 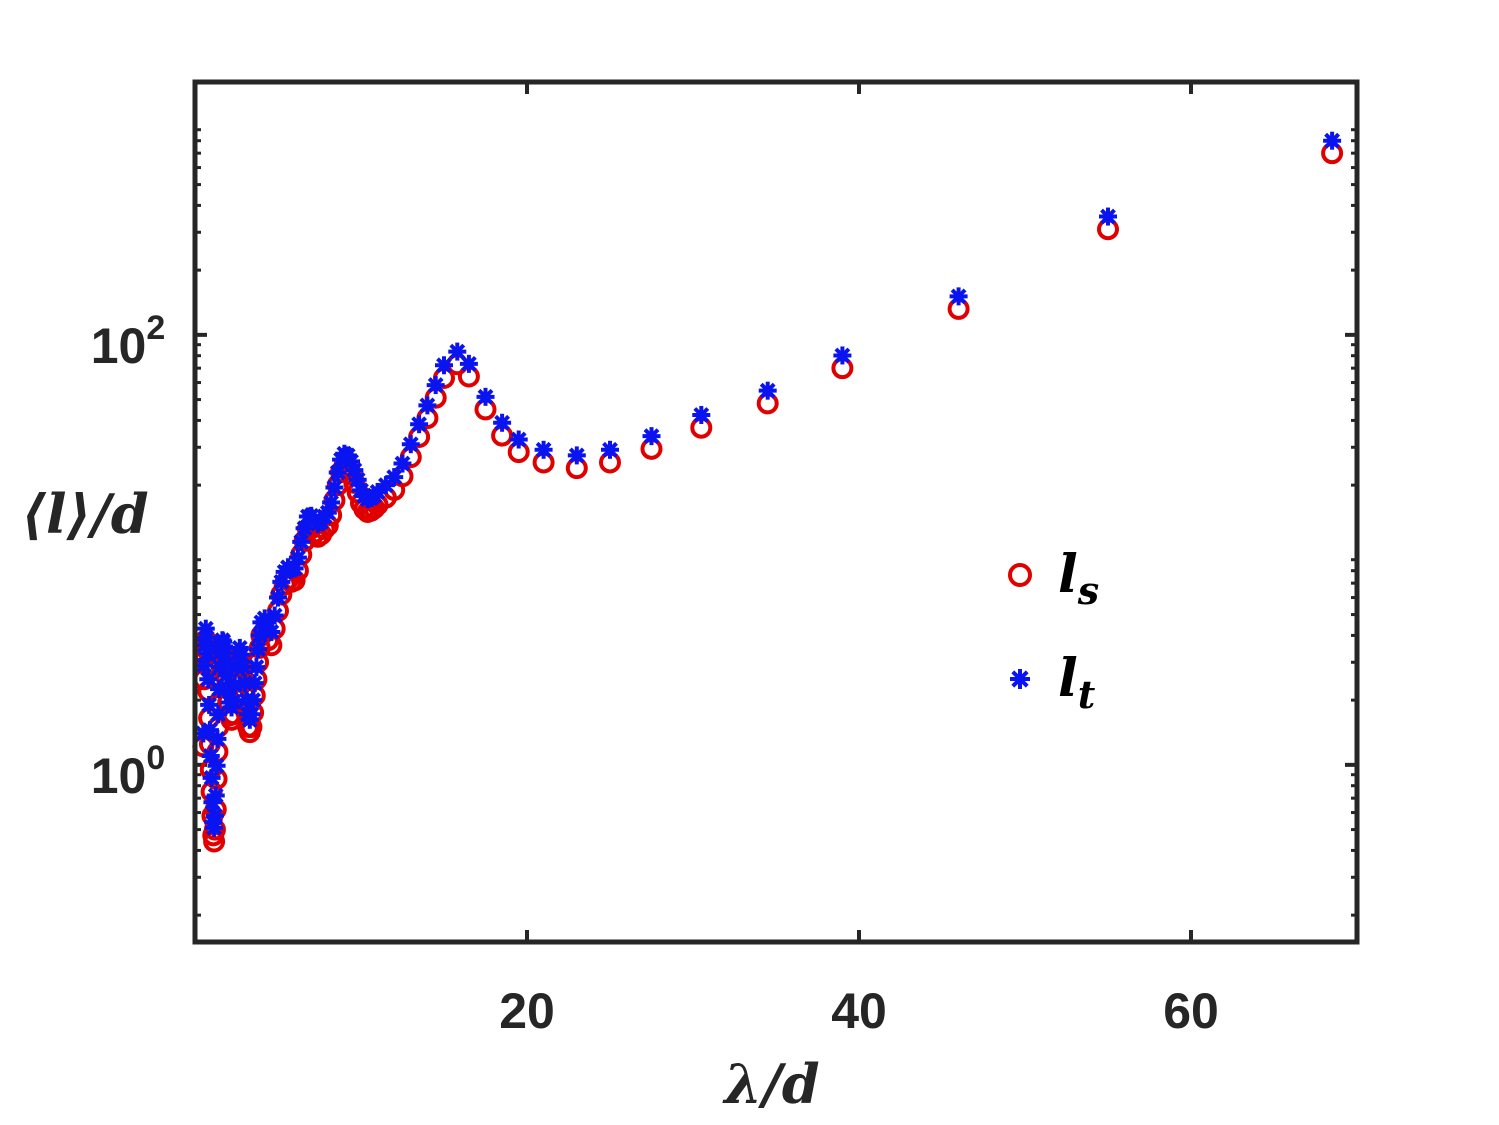 I want to click on x-tick-label: 20, so click(x=527, y=1011).